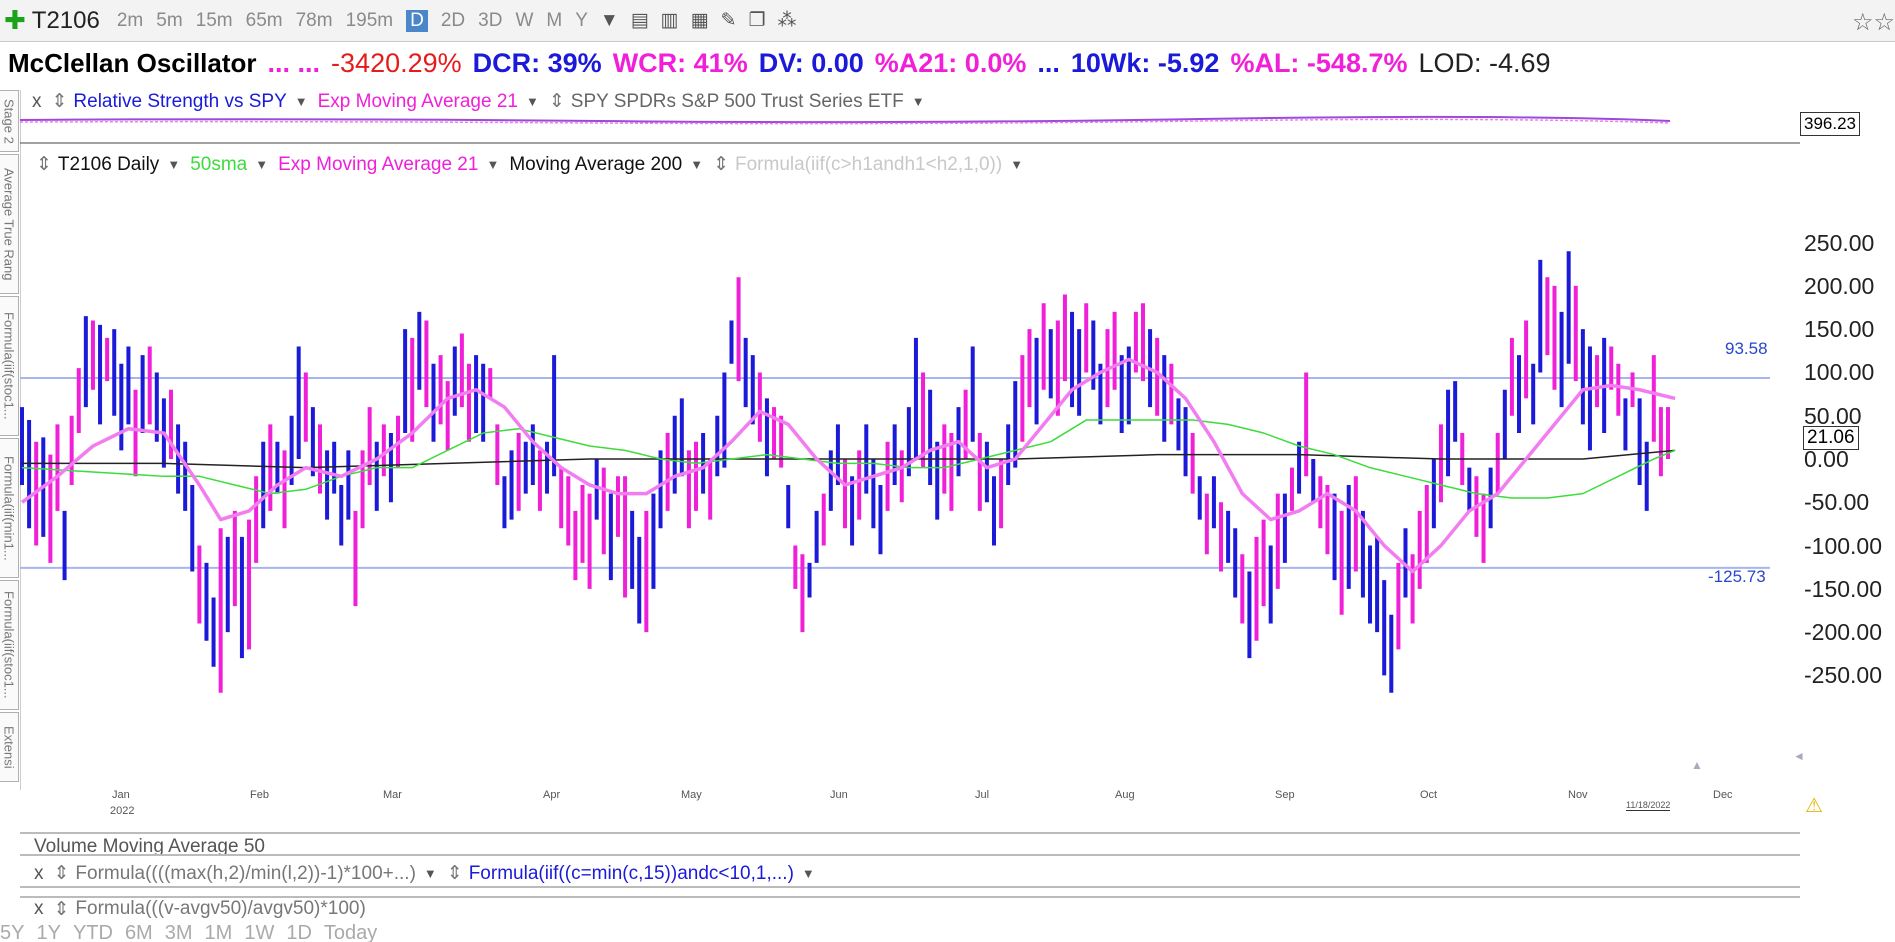 Image resolution: width=1895 pixels, height=942 pixels. Describe the element at coordinates (669, 20) in the screenshot. I see `bar-chart-icon: ▥` at that location.